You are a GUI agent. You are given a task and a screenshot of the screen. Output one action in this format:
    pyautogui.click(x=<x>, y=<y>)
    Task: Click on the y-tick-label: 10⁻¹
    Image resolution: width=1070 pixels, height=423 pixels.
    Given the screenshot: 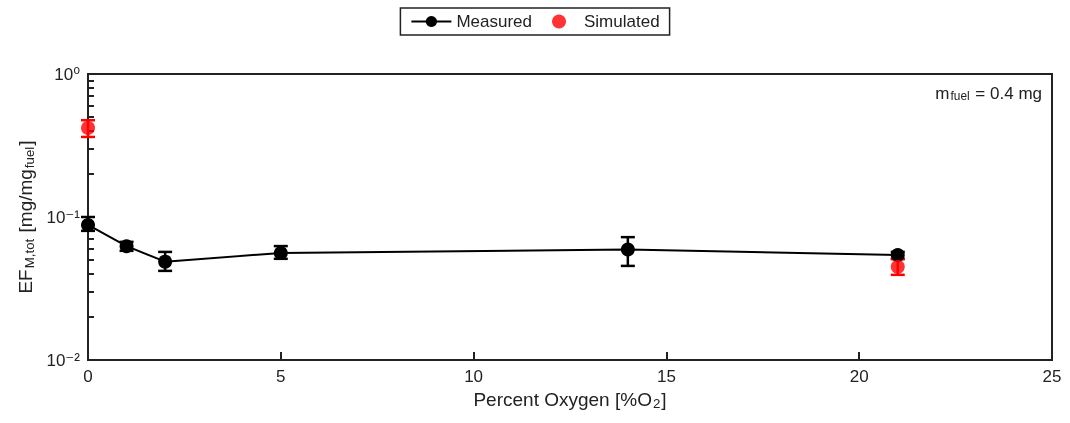 What is the action you would take?
    pyautogui.click(x=63, y=217)
    